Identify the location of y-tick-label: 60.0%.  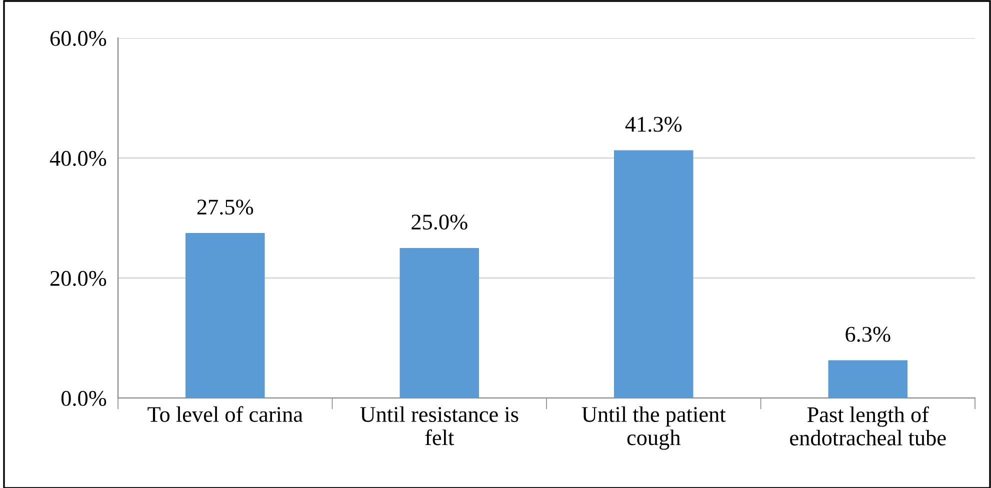
(78, 38).